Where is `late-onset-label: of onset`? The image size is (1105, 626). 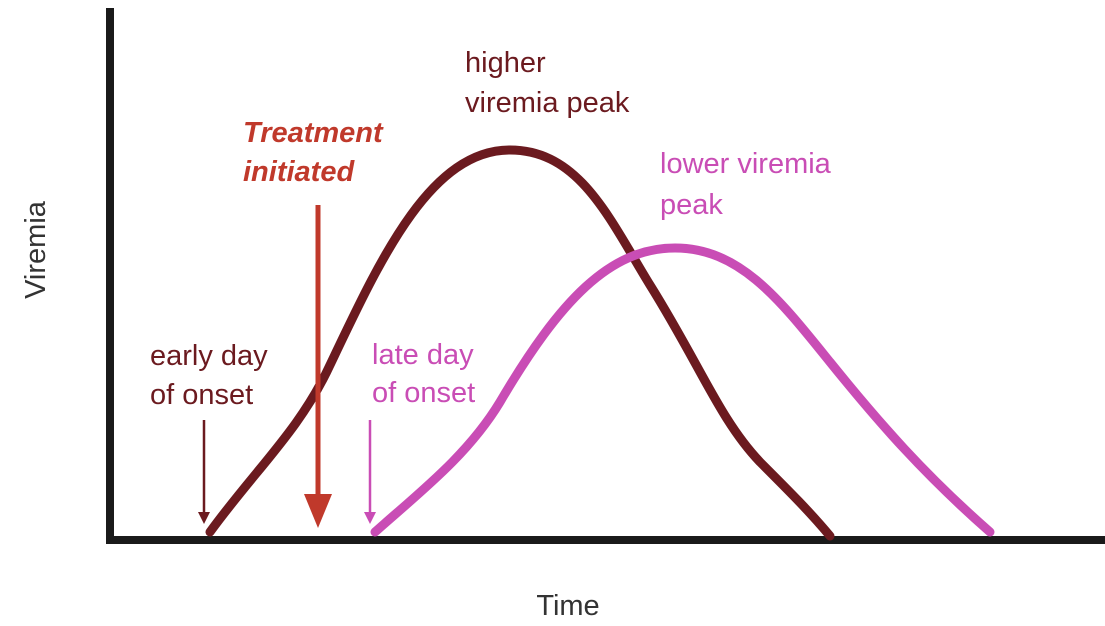
late-onset-label: of onset is located at coordinates (423, 393).